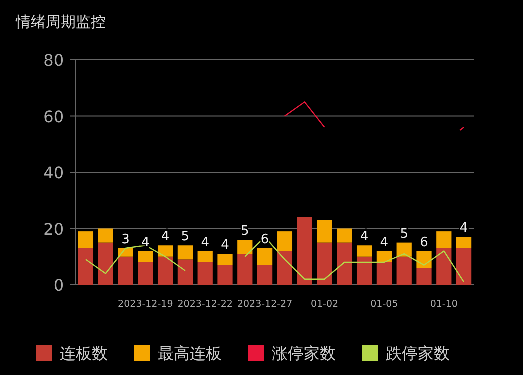 The height and width of the screenshot is (375, 523). What do you see at coordinates (384, 304) in the screenshot?
I see `x-tick-label: 01-05` at bounding box center [384, 304].